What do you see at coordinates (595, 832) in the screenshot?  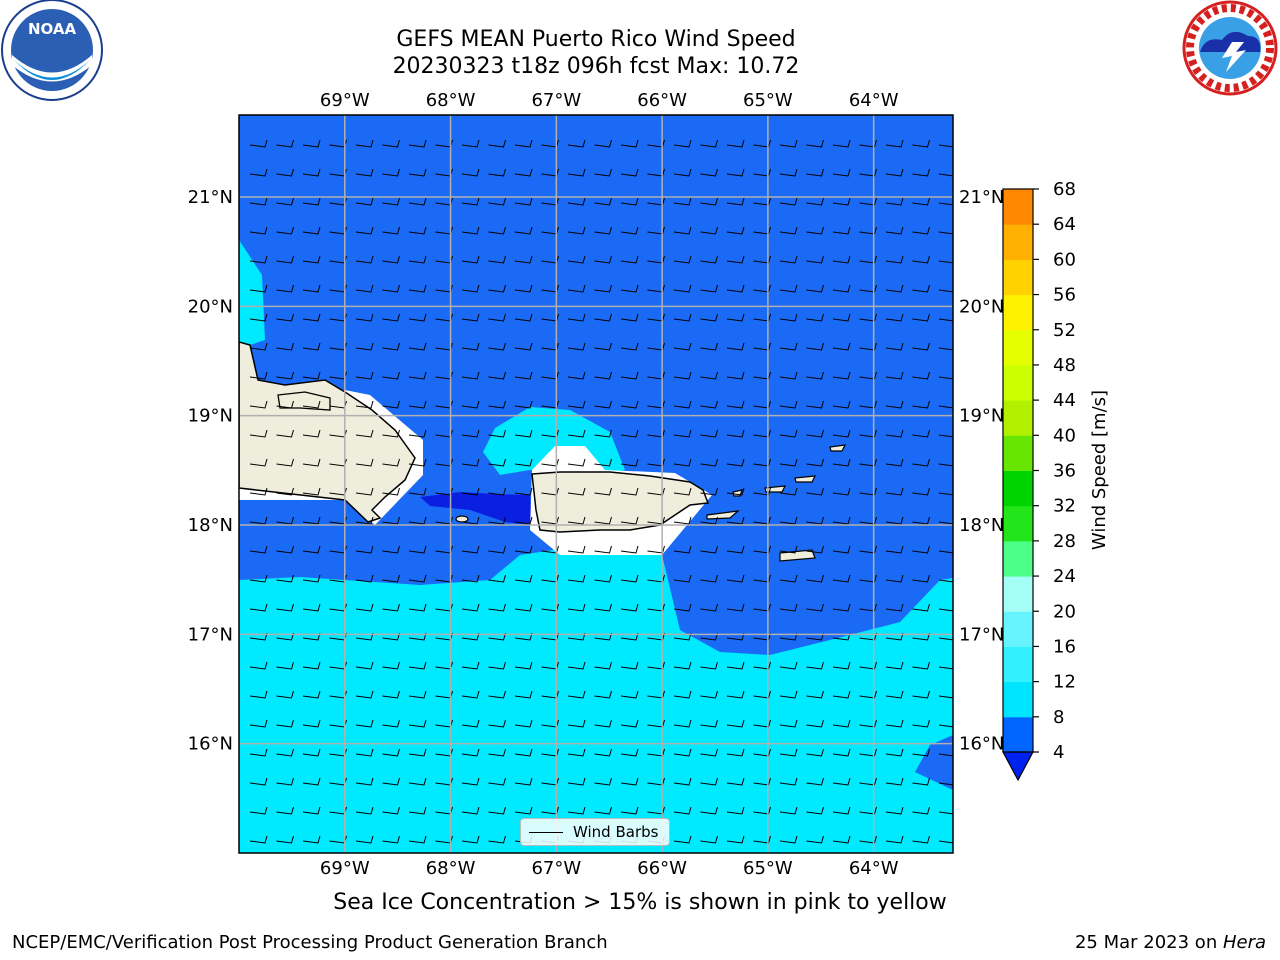 I see `wind-barb-legend: Wind Barbs` at bounding box center [595, 832].